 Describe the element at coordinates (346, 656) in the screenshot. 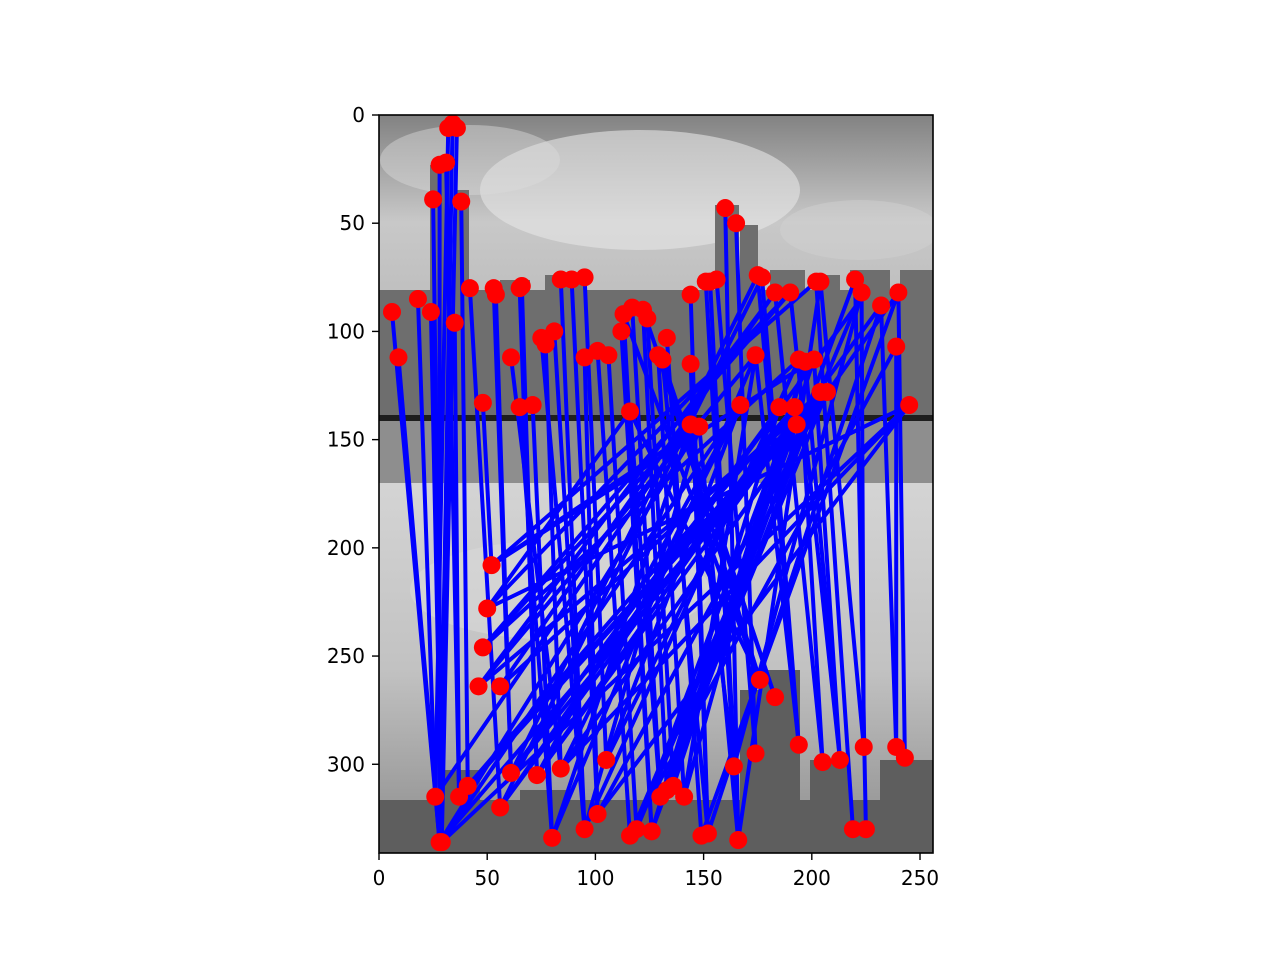

I see `y-tick-label: 250` at that location.